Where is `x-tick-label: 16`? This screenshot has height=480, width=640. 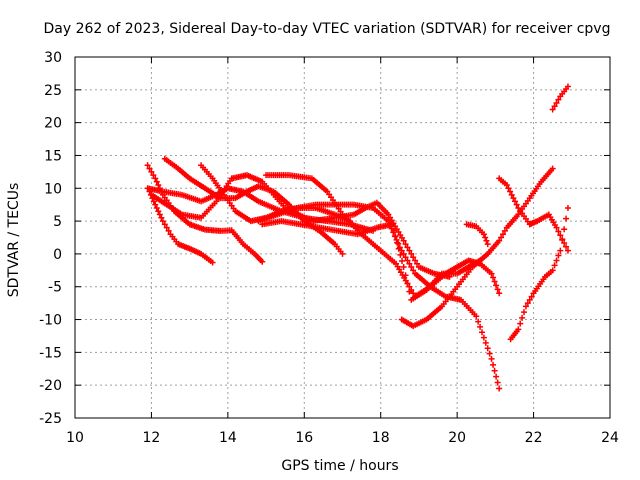
x-tick-label: 16 is located at coordinates (304, 438).